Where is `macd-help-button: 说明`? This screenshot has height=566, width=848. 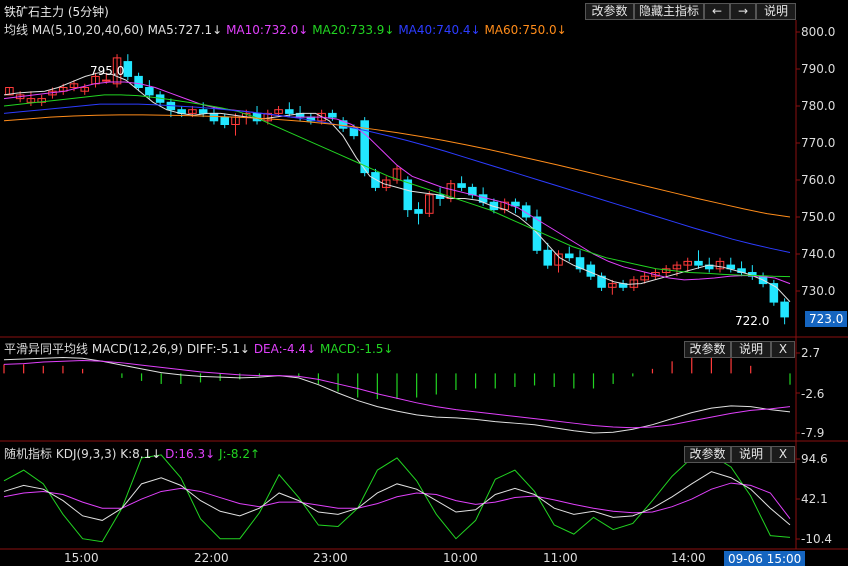
macd-help-button: 说明 is located at coordinates (751, 349).